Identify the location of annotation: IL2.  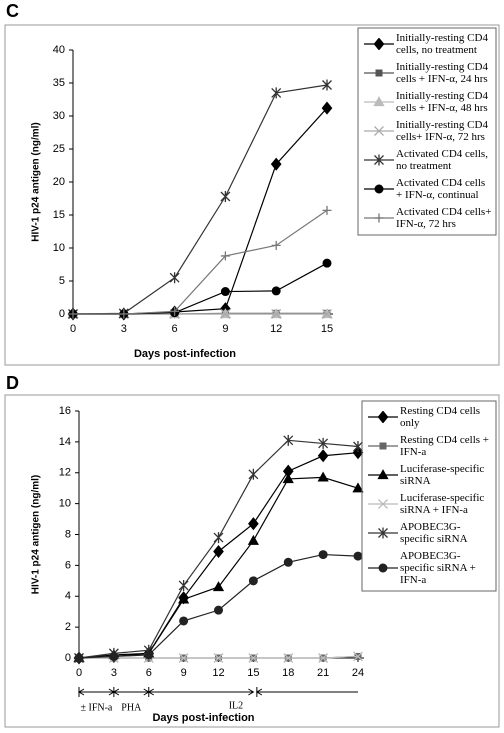
(236, 705).